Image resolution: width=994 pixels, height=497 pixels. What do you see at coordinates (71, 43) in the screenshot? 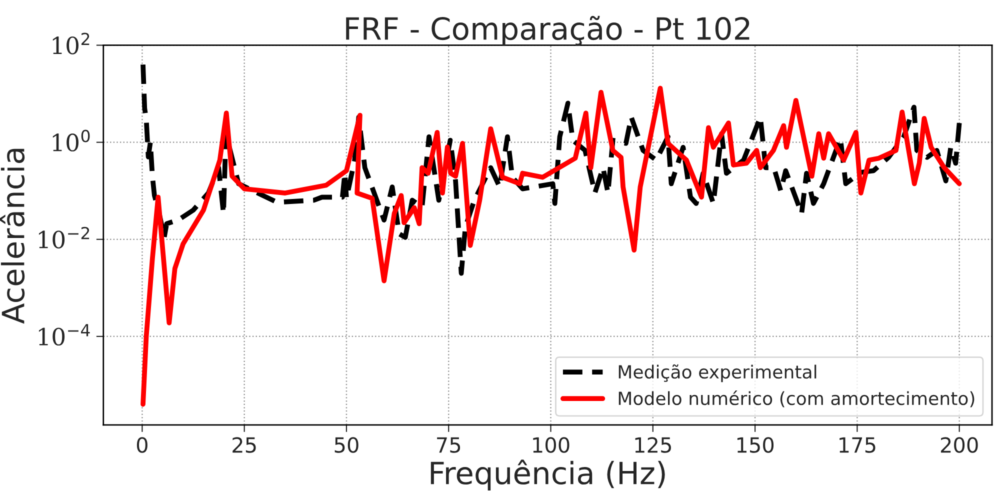
I see `y-tick-label: 10$^{2}$` at bounding box center [71, 43].